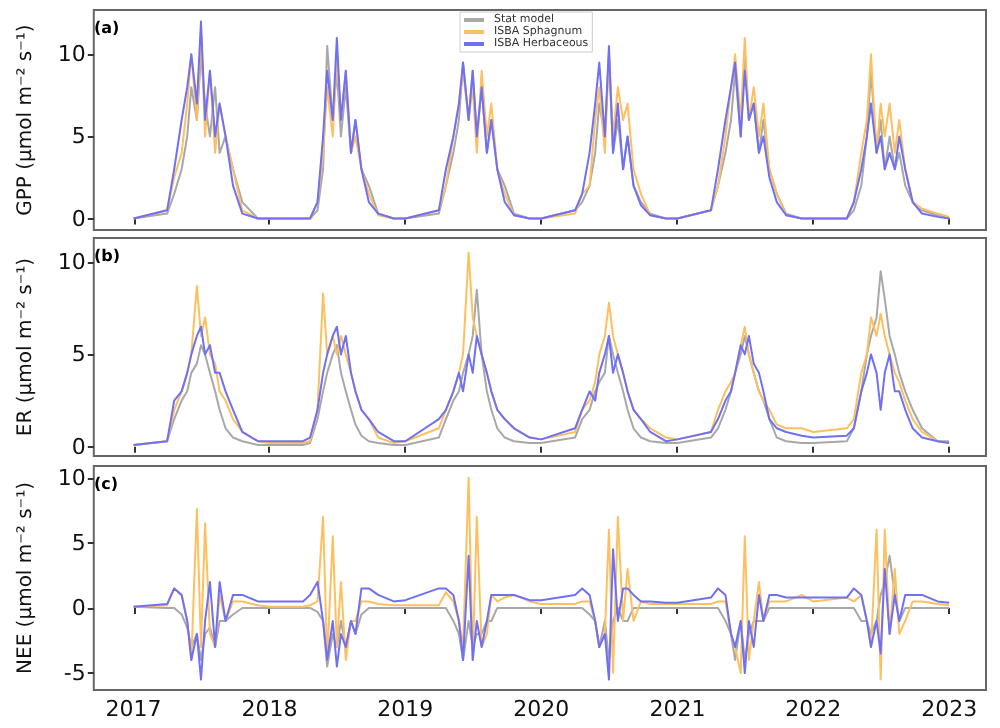  What do you see at coordinates (107, 256) in the screenshot?
I see `annotation: (b)` at bounding box center [107, 256].